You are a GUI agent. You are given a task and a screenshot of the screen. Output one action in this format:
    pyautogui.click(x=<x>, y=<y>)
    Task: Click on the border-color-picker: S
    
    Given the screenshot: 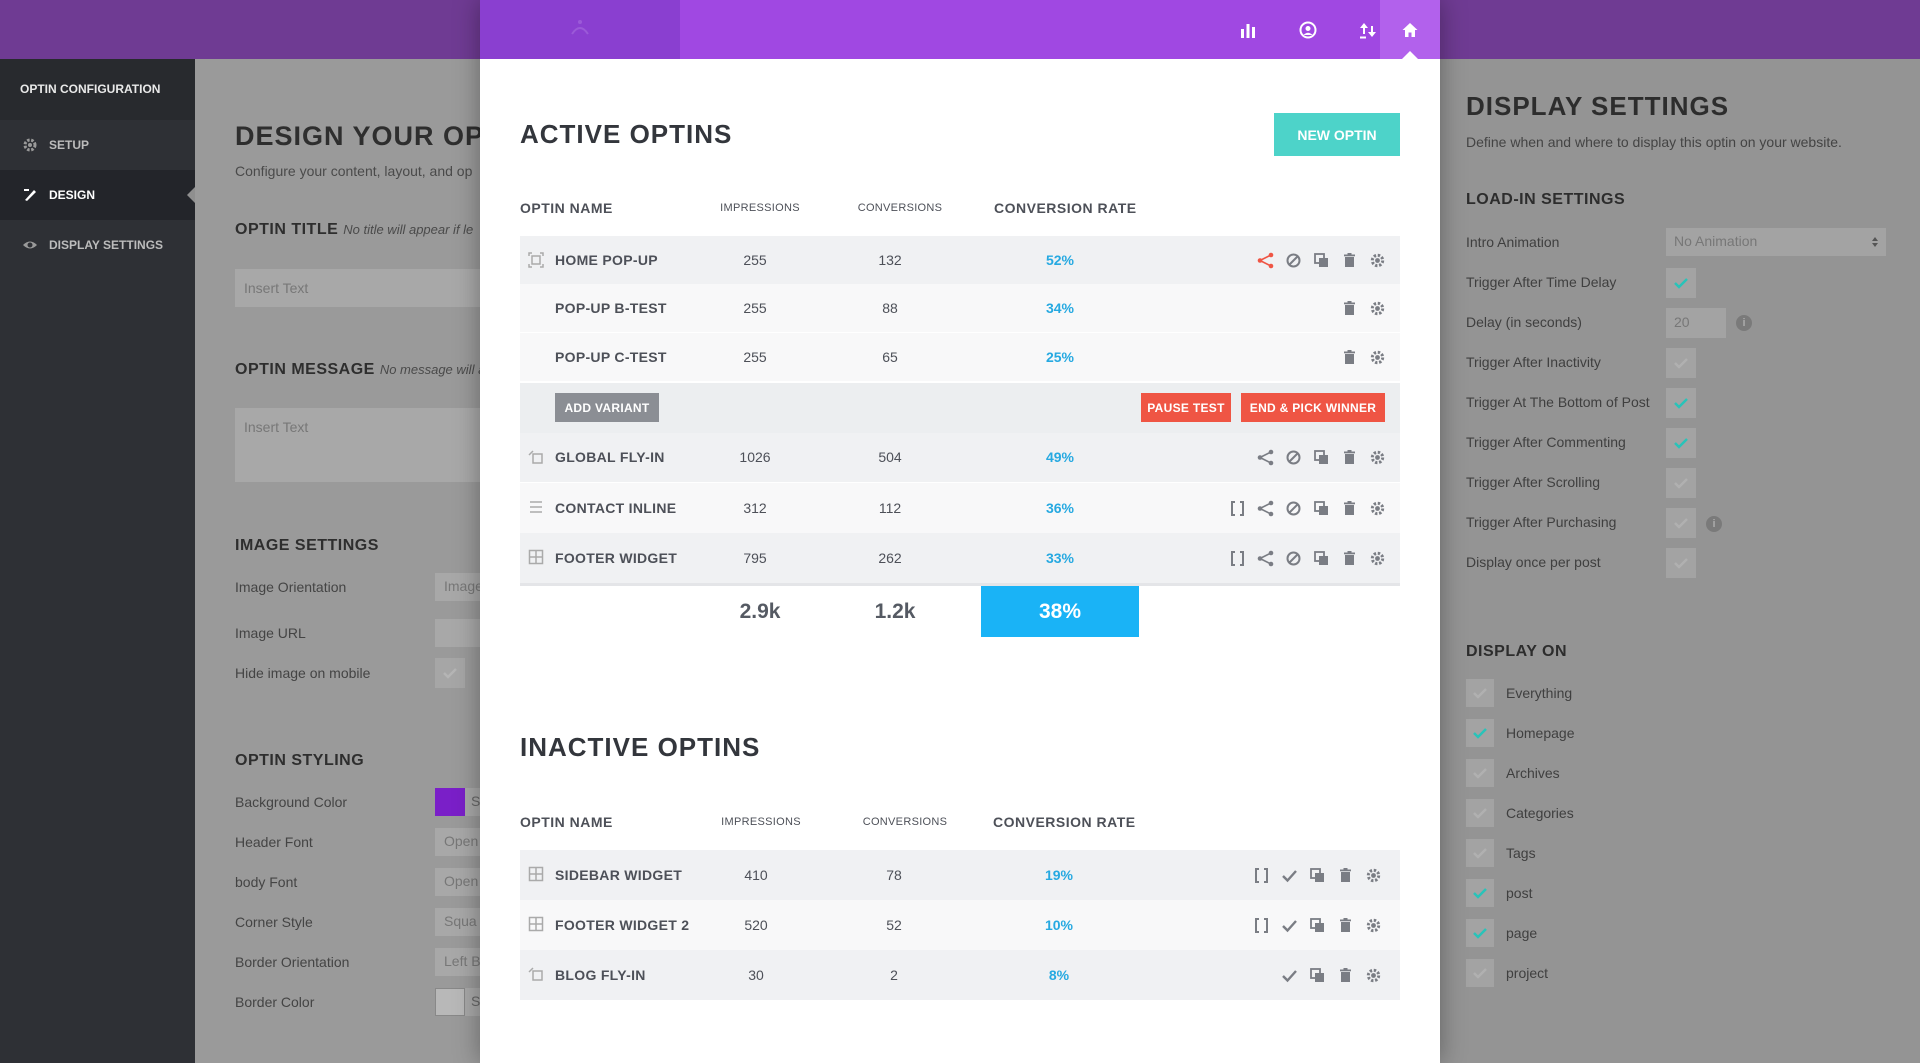 What is the action you would take?
    pyautogui.click(x=457, y=1002)
    